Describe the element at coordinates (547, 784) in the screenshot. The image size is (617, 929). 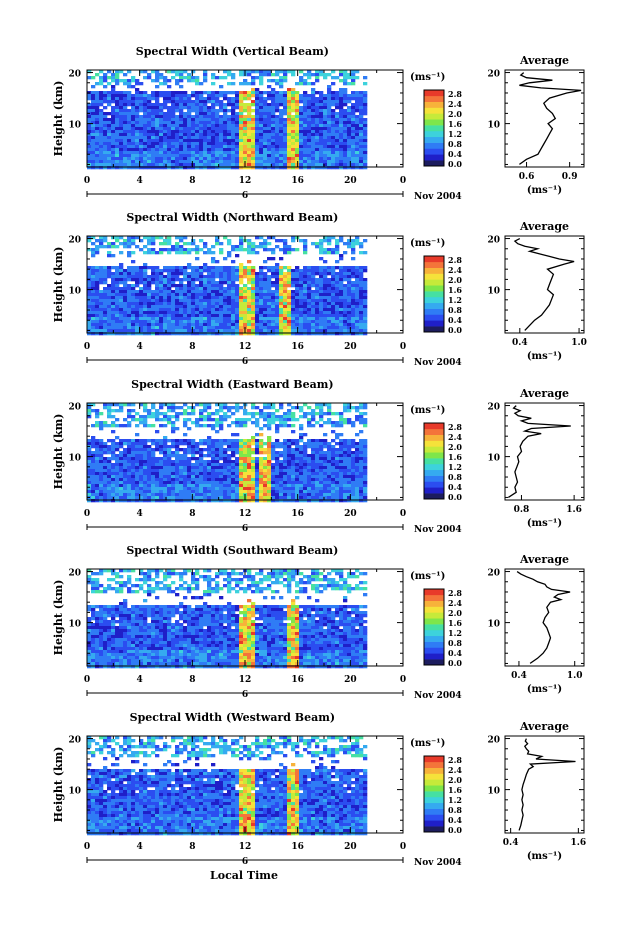
I see `average-profile-line` at that location.